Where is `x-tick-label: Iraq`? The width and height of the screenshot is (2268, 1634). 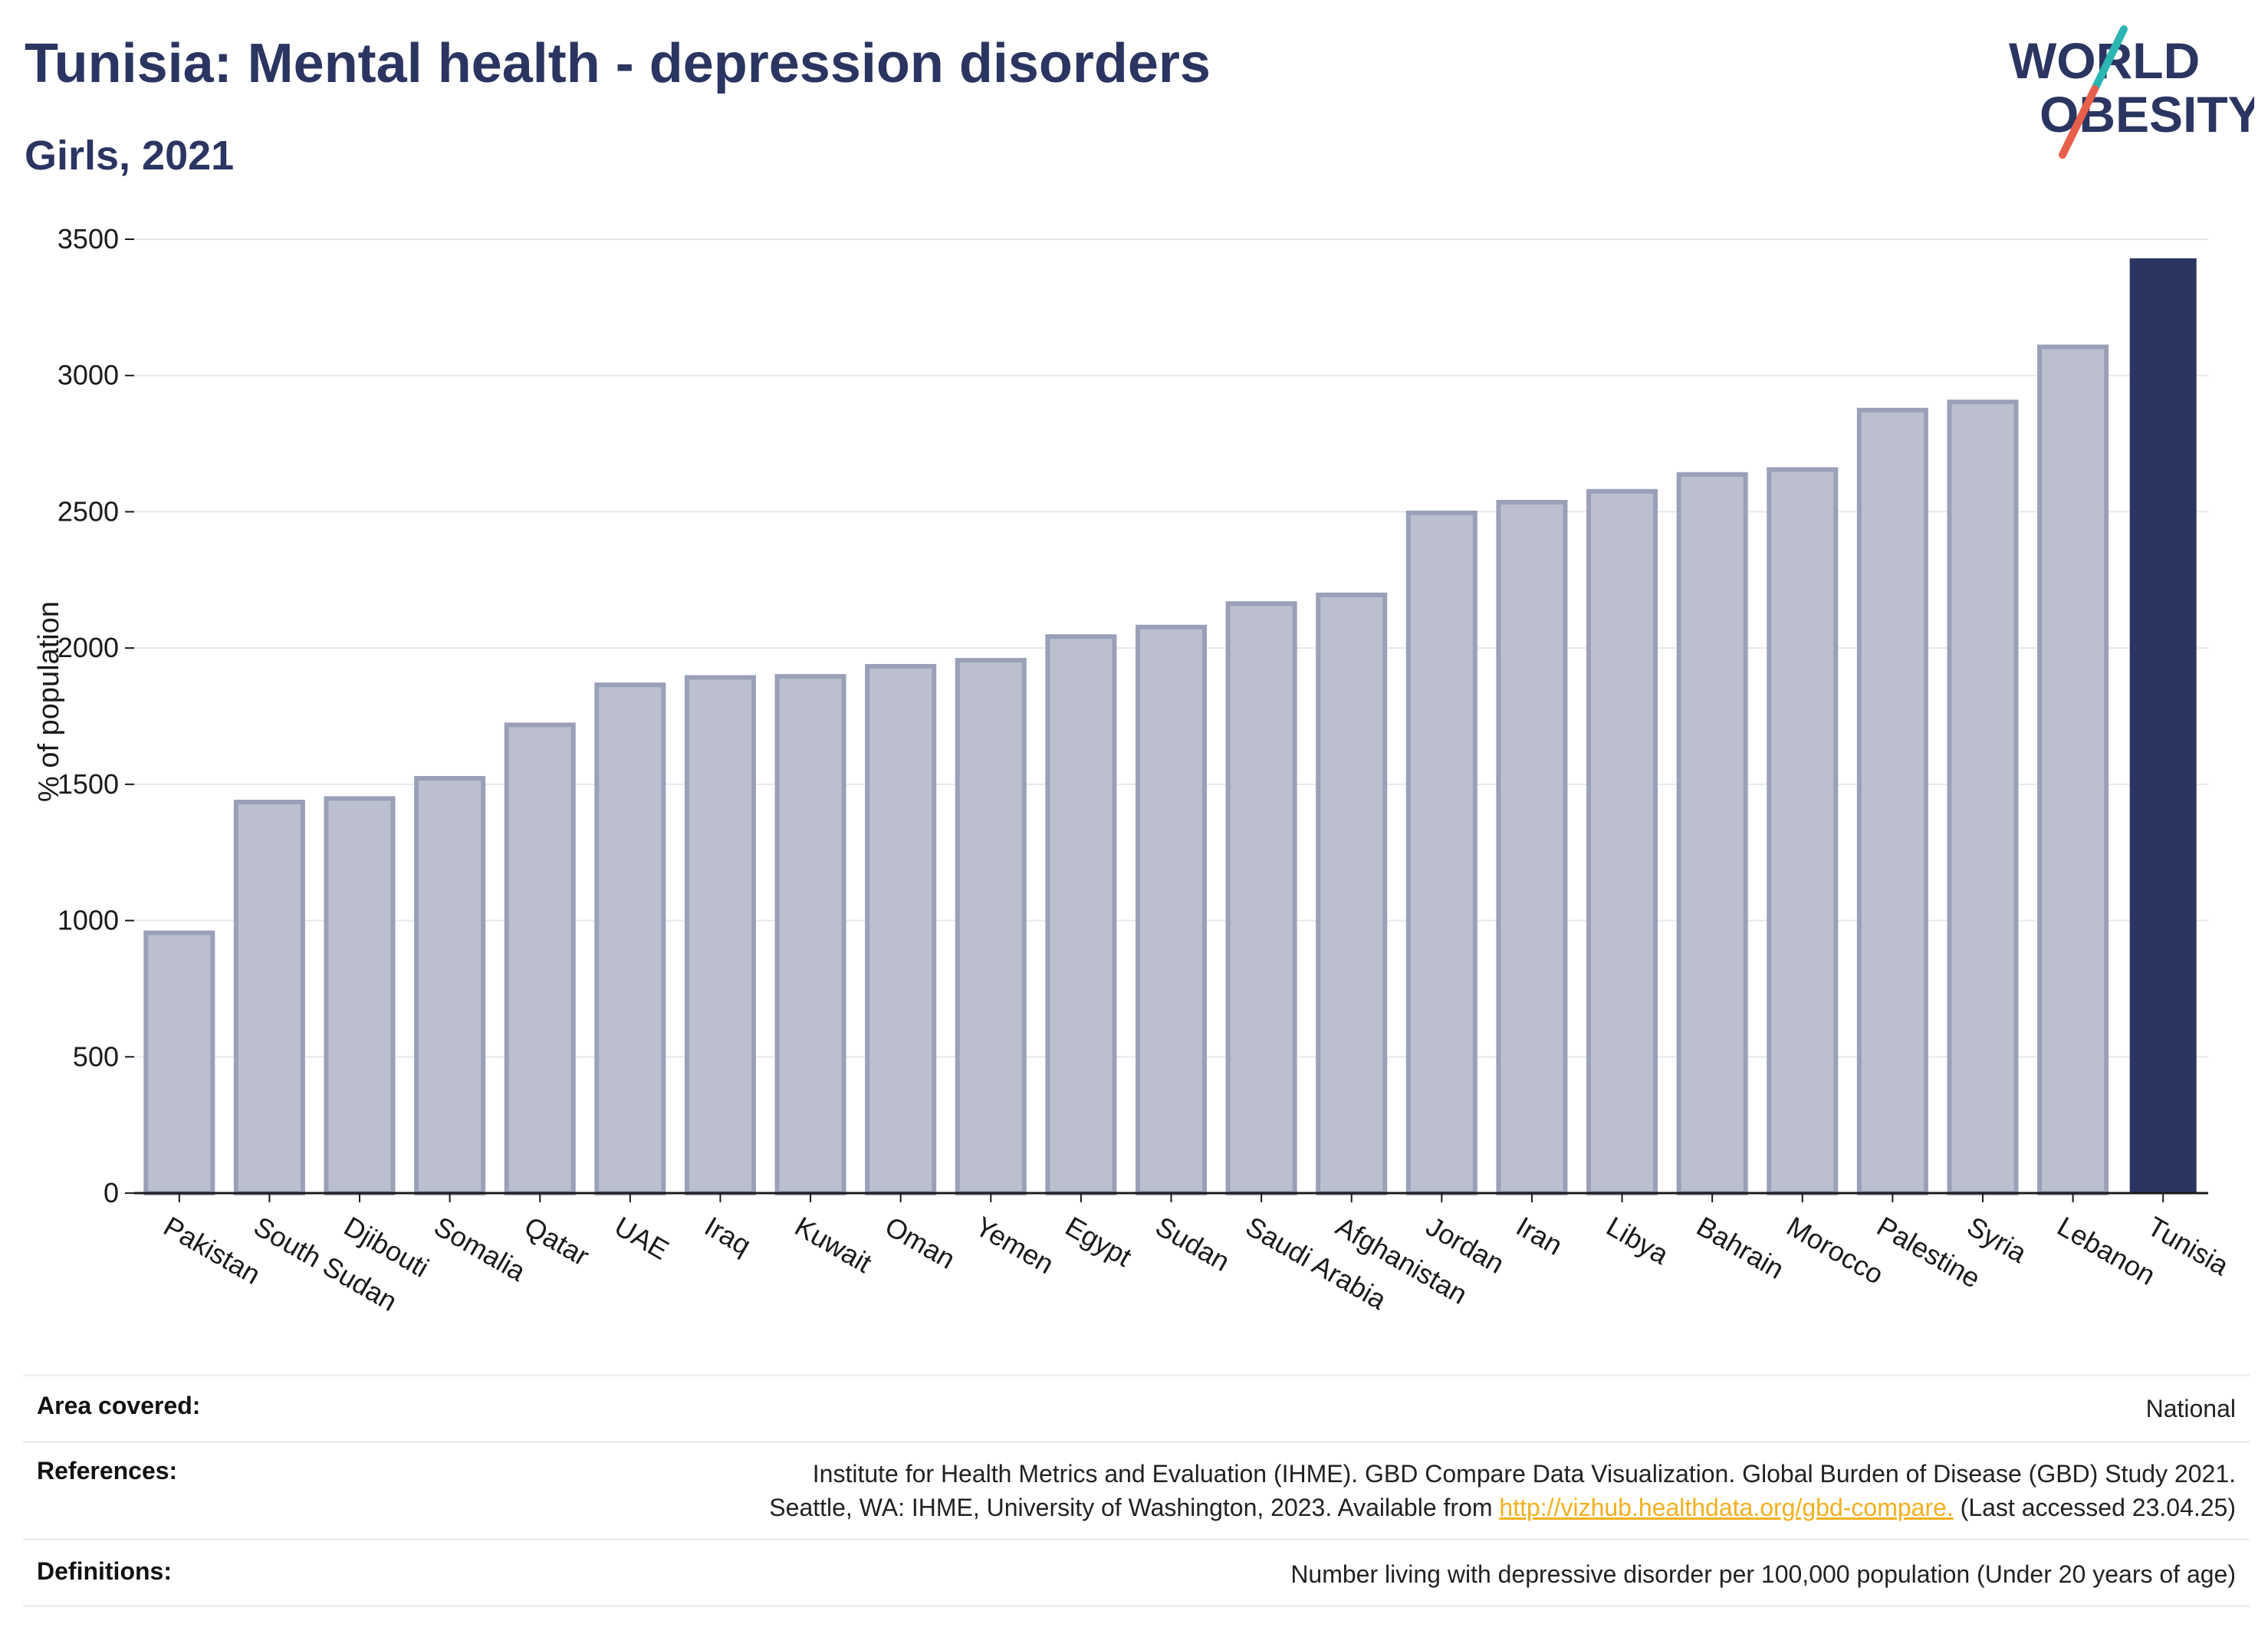
x-tick-label: Iraq is located at coordinates (727, 1235).